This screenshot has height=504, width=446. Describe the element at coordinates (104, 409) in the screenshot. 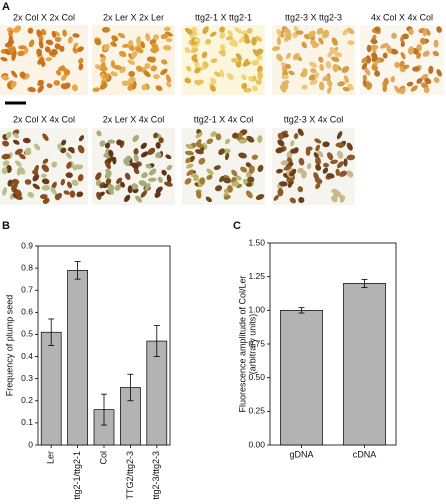

I see `error-bar` at that location.